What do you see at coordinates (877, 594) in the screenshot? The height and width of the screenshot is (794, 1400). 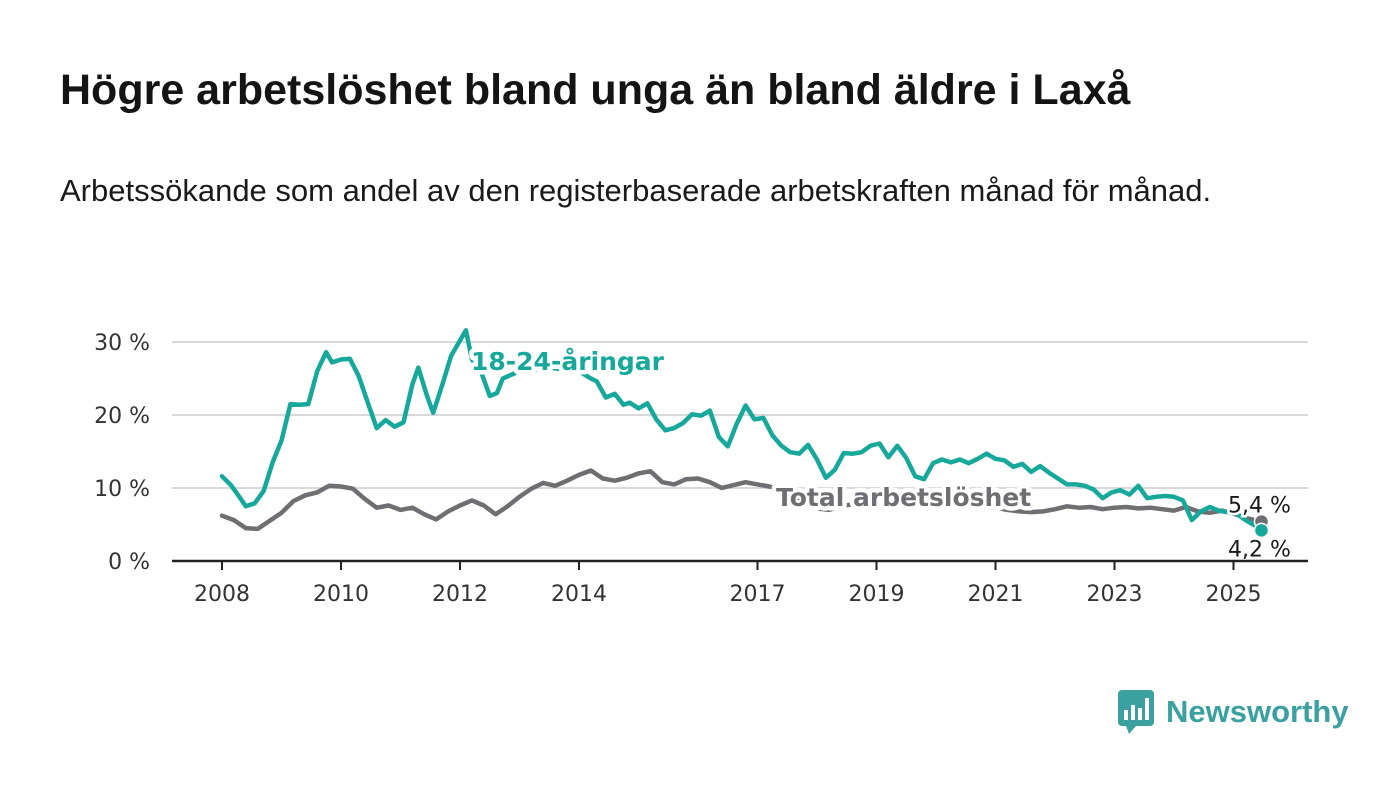 I see `x-tick-label: 2019` at bounding box center [877, 594].